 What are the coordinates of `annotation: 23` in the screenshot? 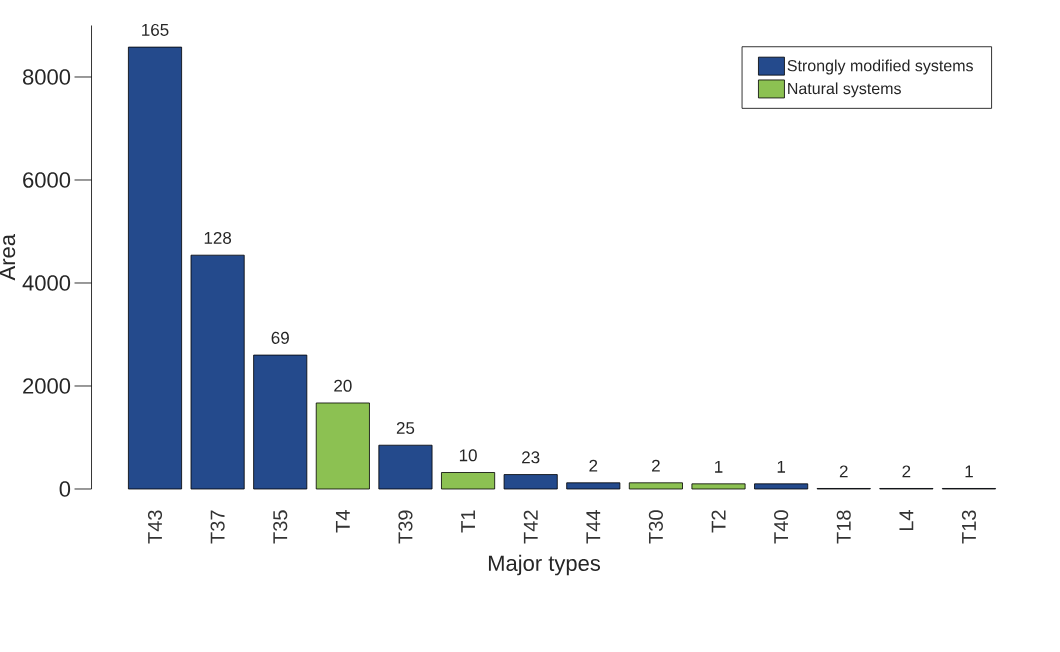 It's located at (531, 457).